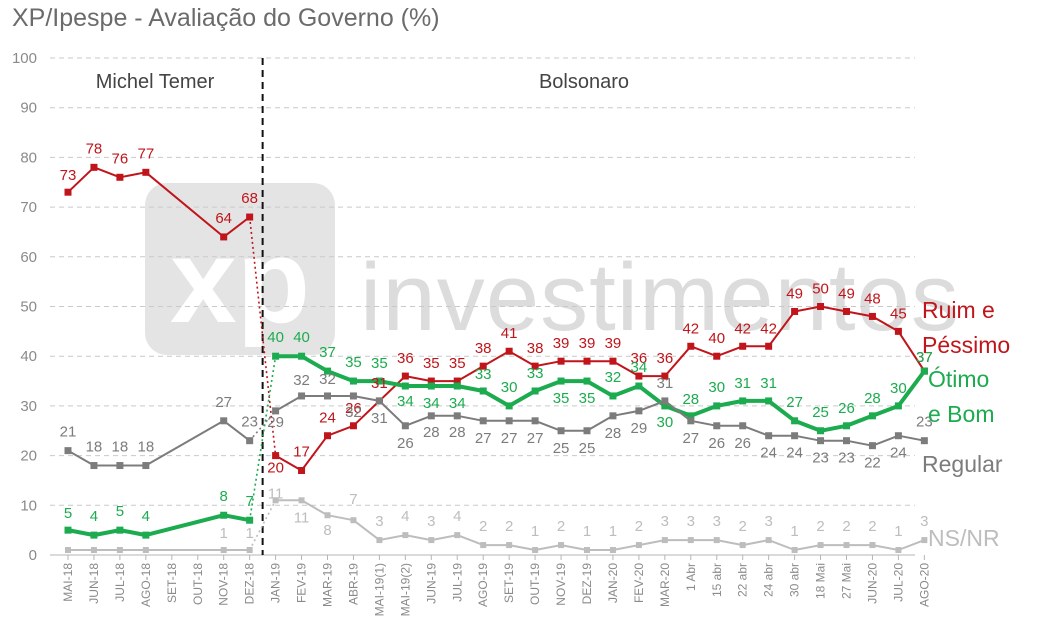 The image size is (1037, 644). Describe the element at coordinates (262, 525) in the screenshot. I see `series-connector` at that location.